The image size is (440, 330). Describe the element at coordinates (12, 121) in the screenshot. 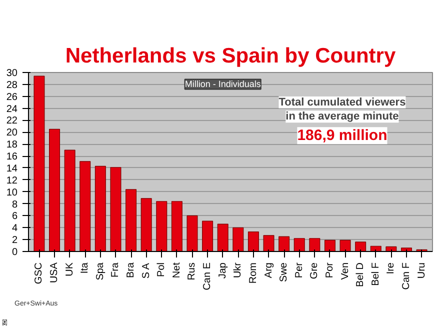

I see `y-tick-label: 22` at that location.